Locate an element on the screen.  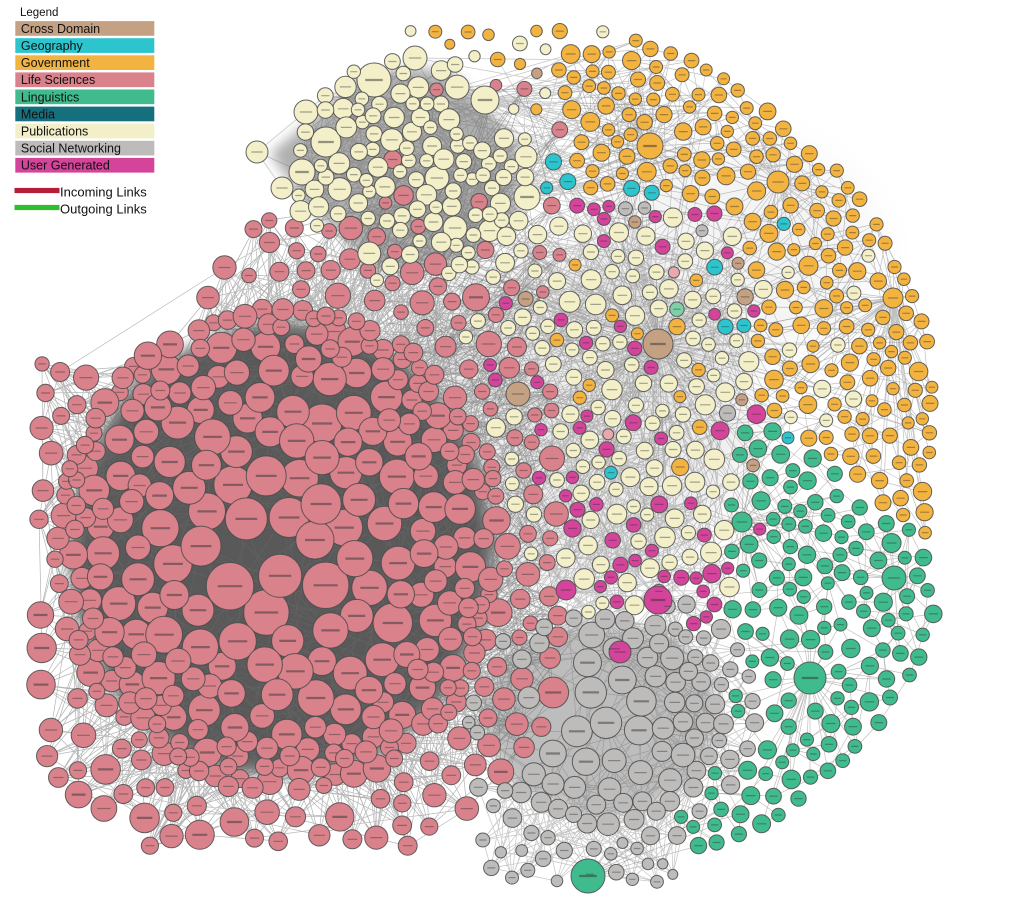
svg-text: Geography is located at coordinates (52, 46).